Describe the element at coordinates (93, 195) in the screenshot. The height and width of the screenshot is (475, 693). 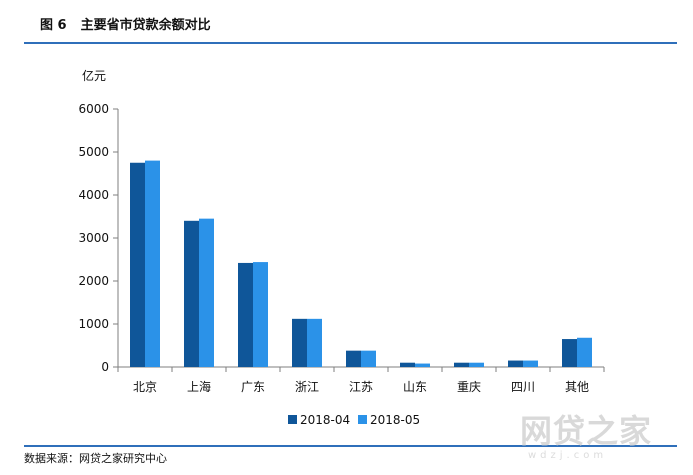
I see `y-tick-label: 4000` at that location.